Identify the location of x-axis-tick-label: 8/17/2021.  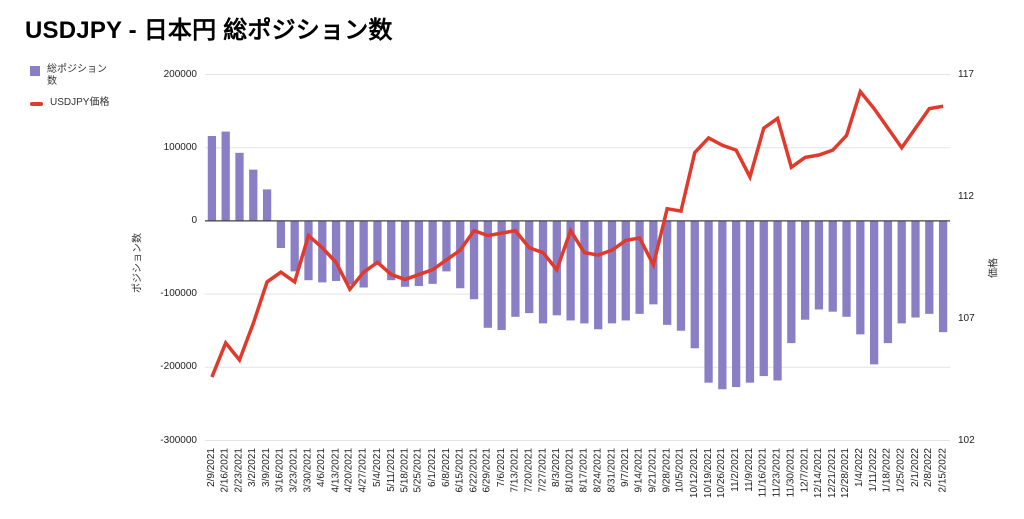
(584, 470).